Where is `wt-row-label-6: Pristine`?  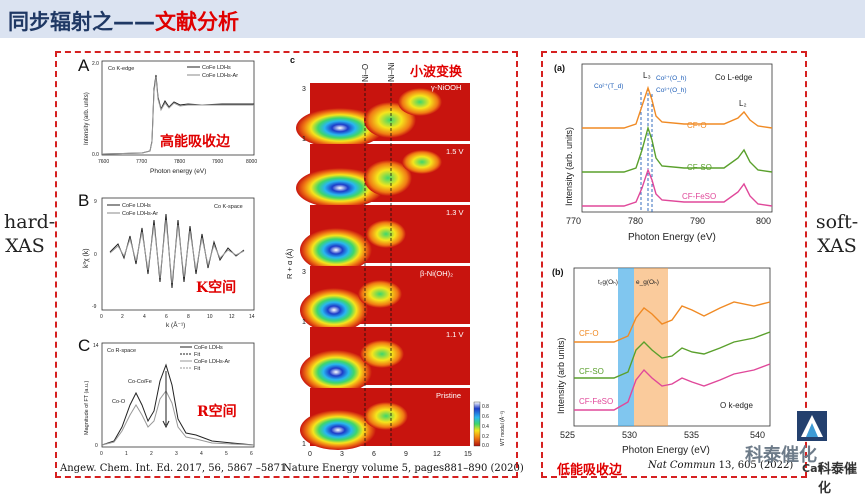
wt-row-label-6: Pristine is located at coordinates (448, 395).